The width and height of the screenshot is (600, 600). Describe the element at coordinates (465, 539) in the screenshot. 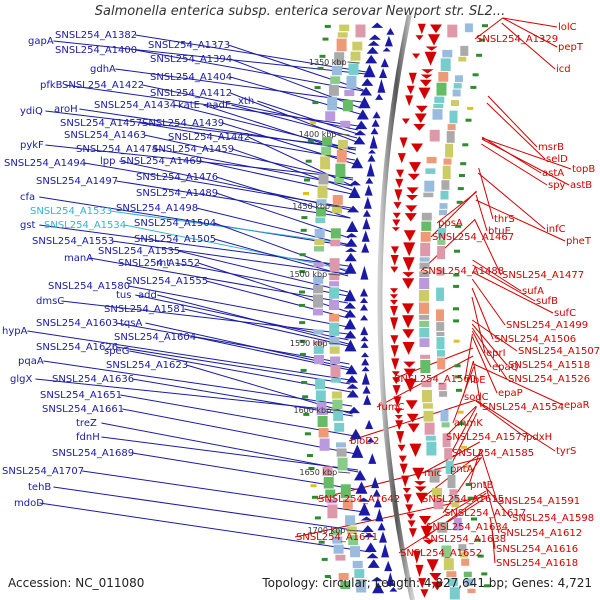

I see `right-gene-label: SNSL254_A1638` at that location.